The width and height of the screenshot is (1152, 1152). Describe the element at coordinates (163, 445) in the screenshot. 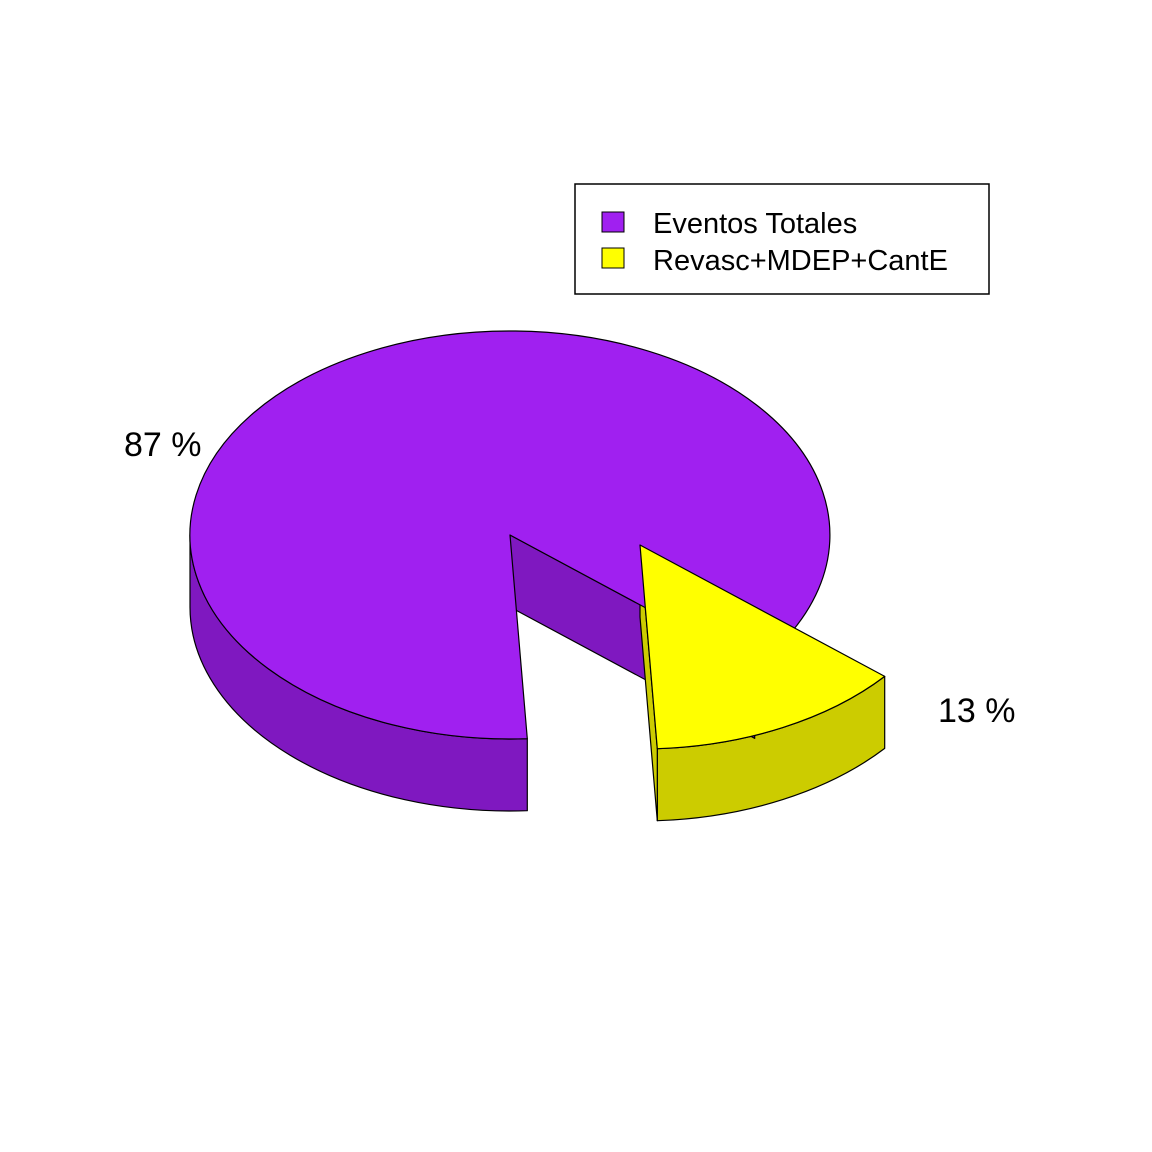

I see `slice-label-eventos-totales: 87 %` at that location.